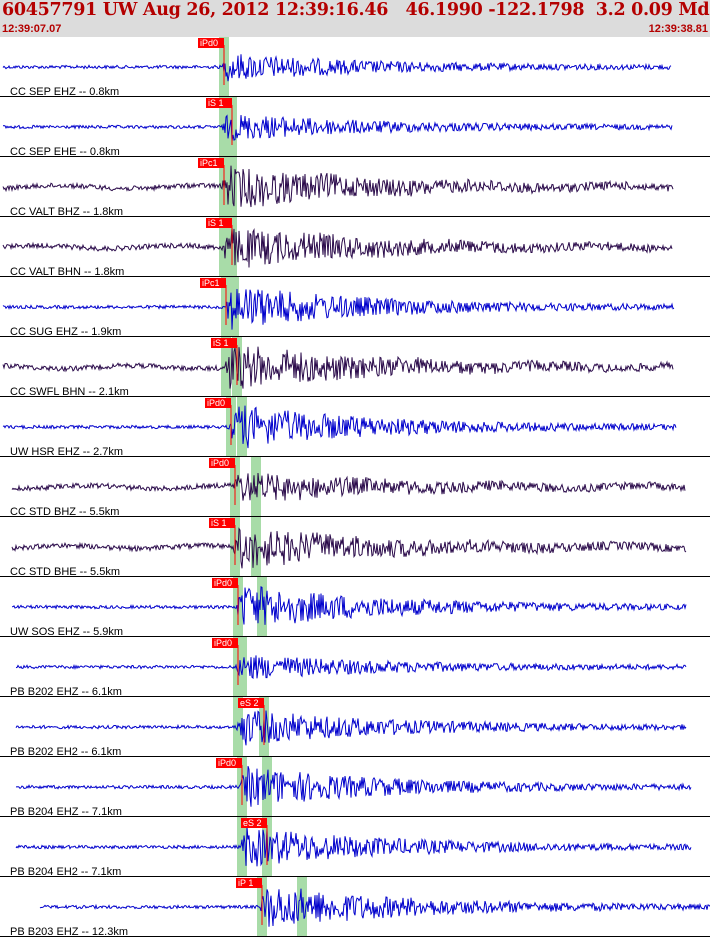 This screenshot has height=938, width=710. Describe the element at coordinates (66, 212) in the screenshot. I see `trace-label: CC VALT BHZ -- 1.8km` at that location.